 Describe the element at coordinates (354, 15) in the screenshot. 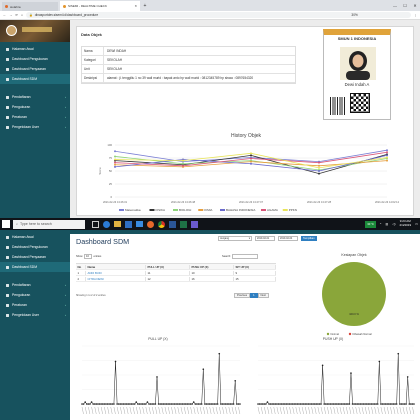

I see `zoom-level: 30%` at that location.